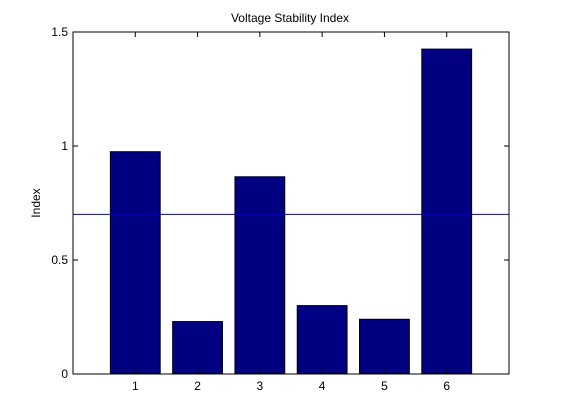 The width and height of the screenshot is (561, 420). I want to click on x-tick-label-1: 1, so click(135, 386).